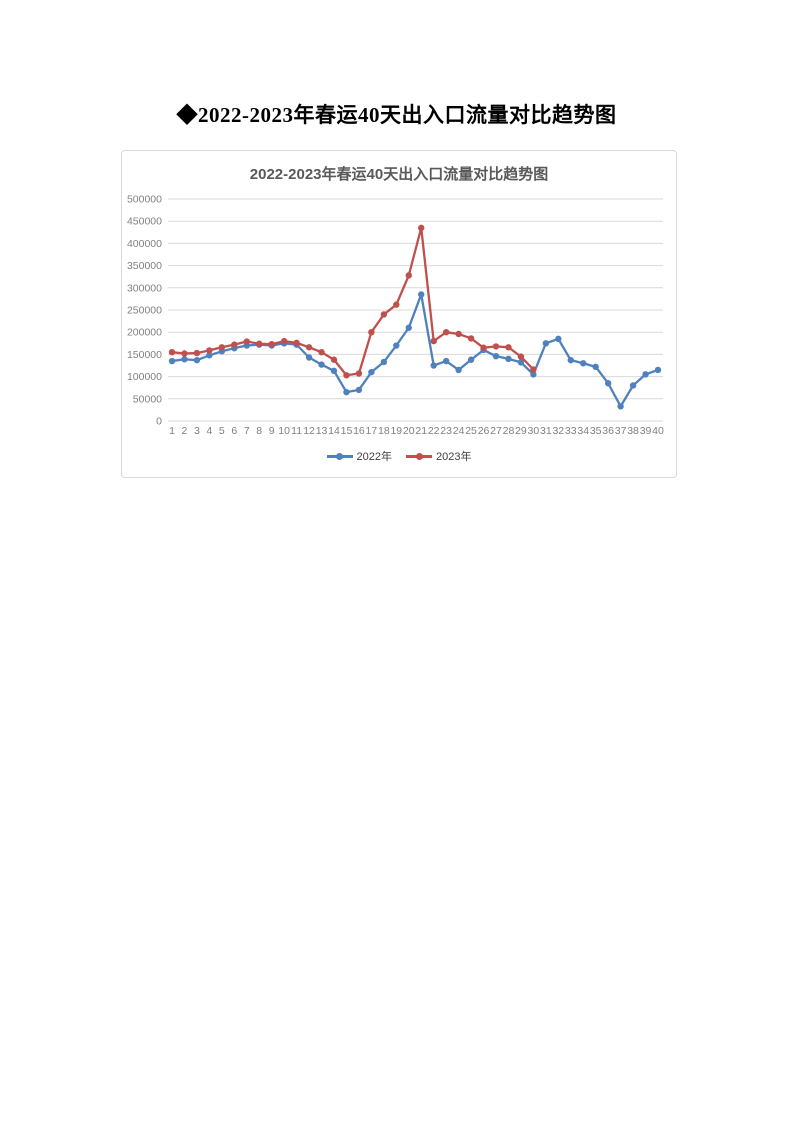  What do you see at coordinates (144, 377) in the screenshot?
I see `svg-text: 100000` at bounding box center [144, 377].